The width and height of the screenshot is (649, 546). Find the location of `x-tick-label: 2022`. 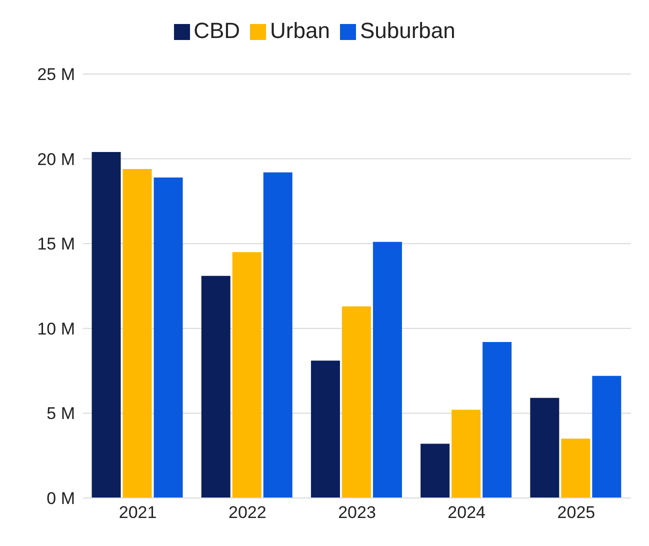

x-tick-label: 2022 is located at coordinates (247, 512).